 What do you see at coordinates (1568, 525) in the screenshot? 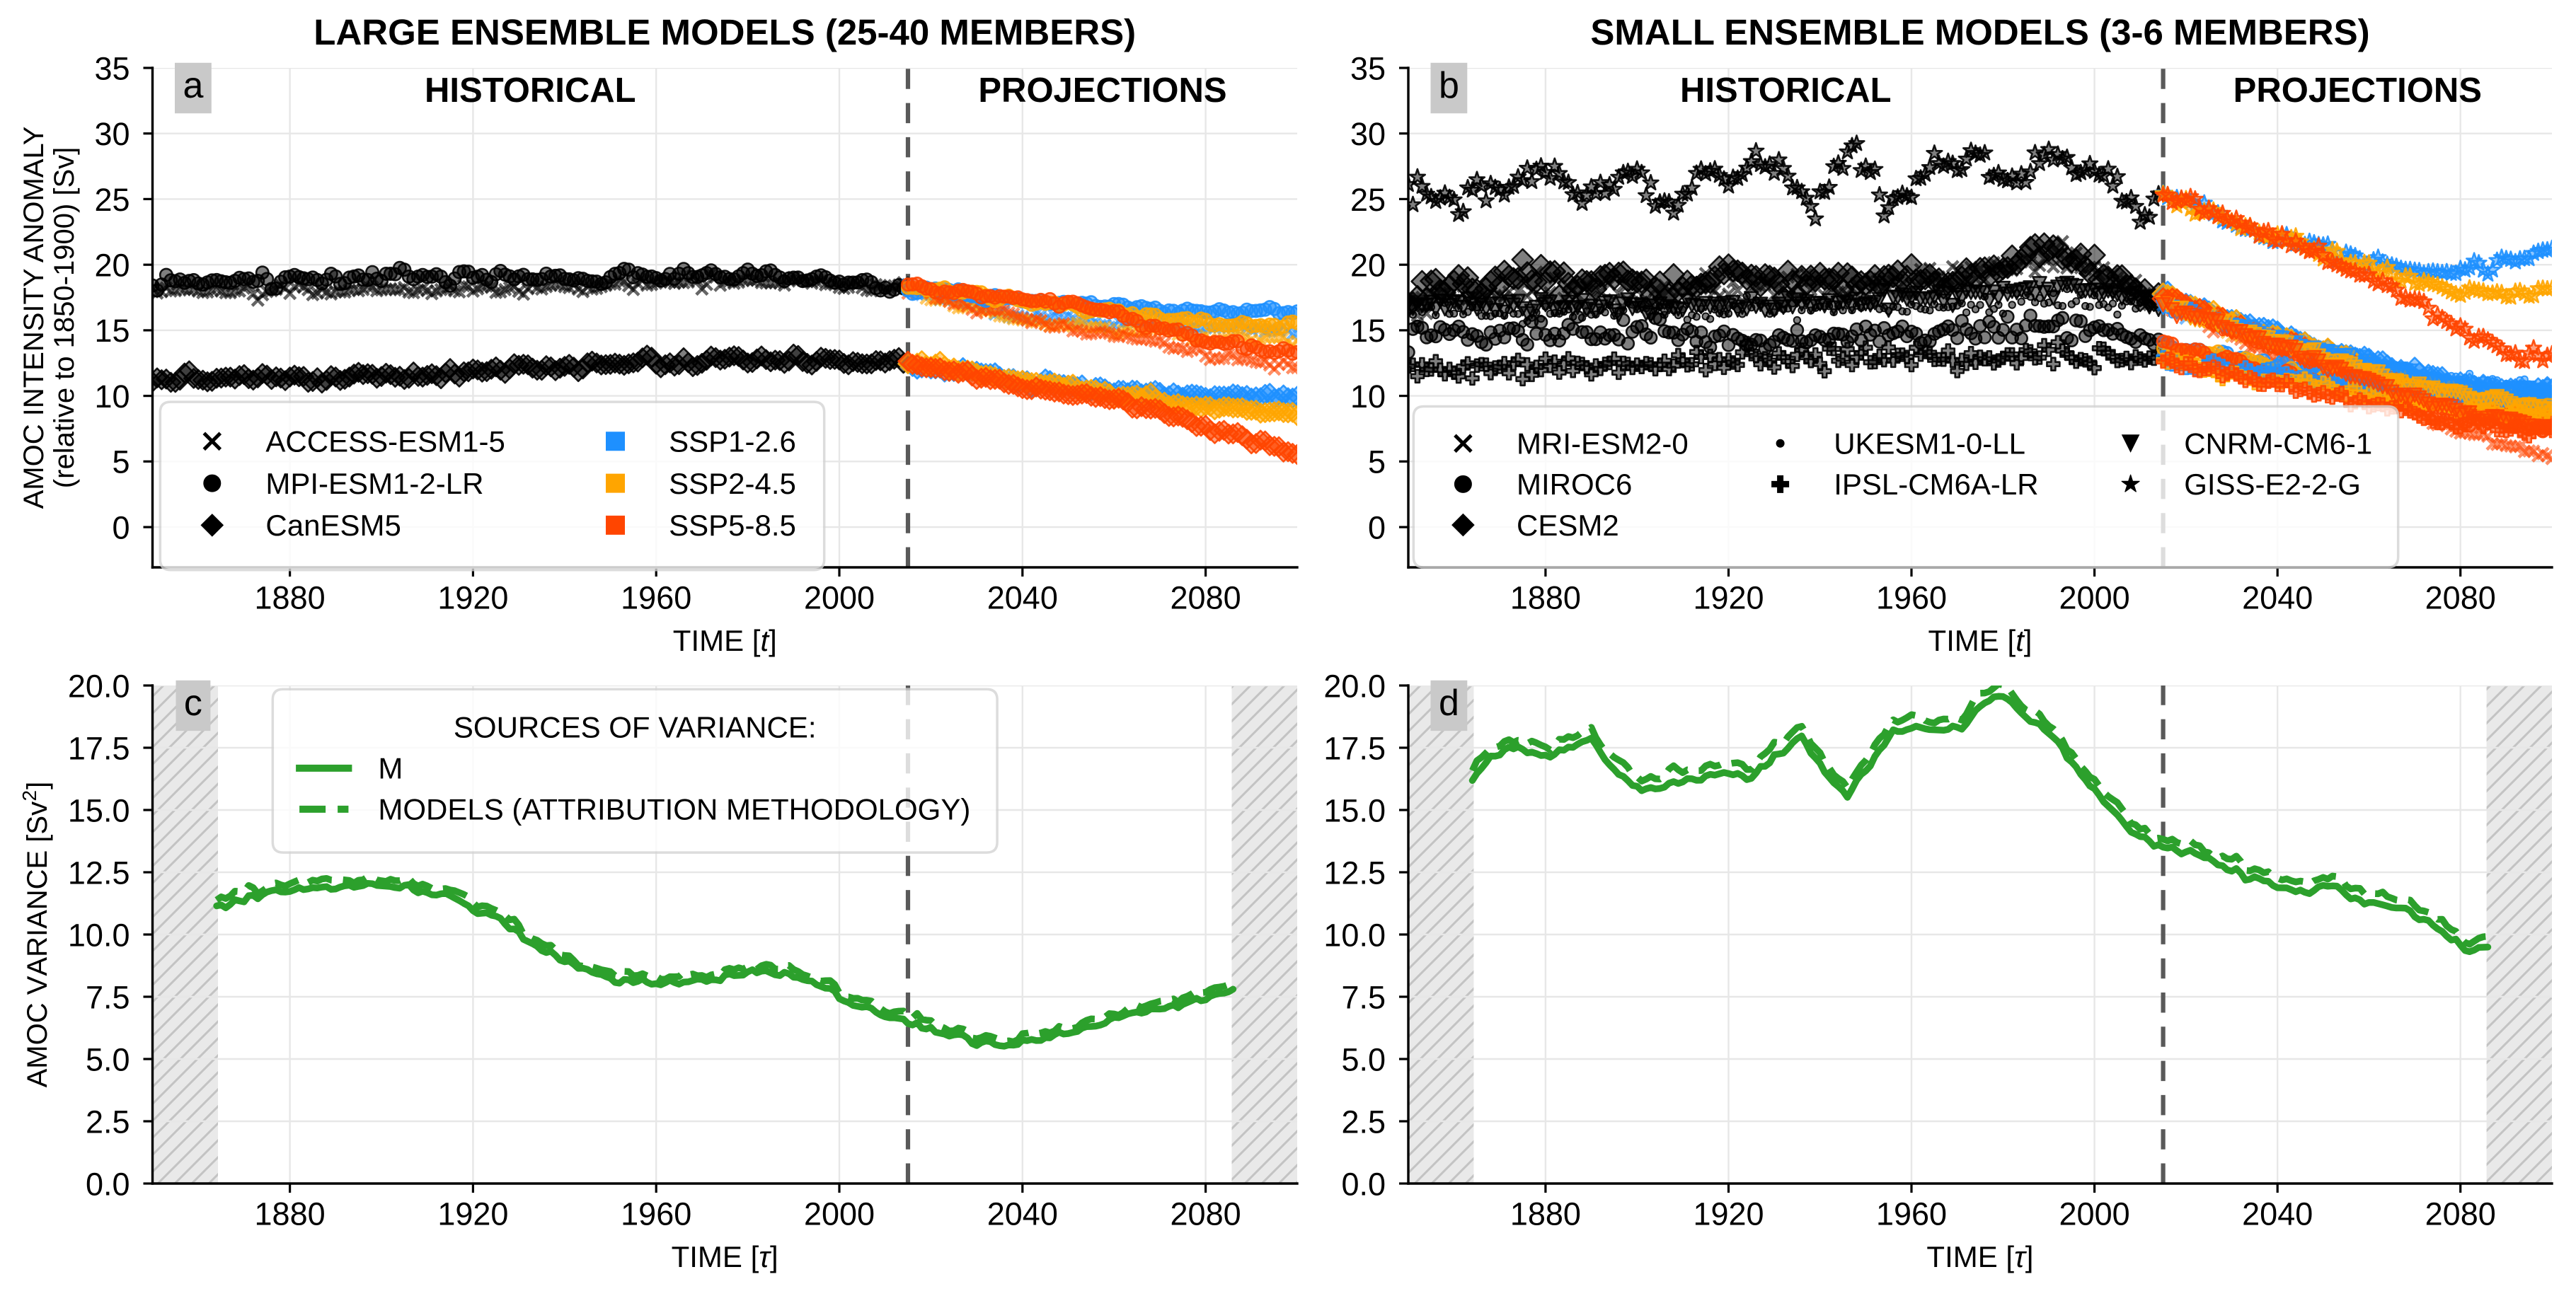
I see `svg-text: CESM2` at bounding box center [1568, 525].